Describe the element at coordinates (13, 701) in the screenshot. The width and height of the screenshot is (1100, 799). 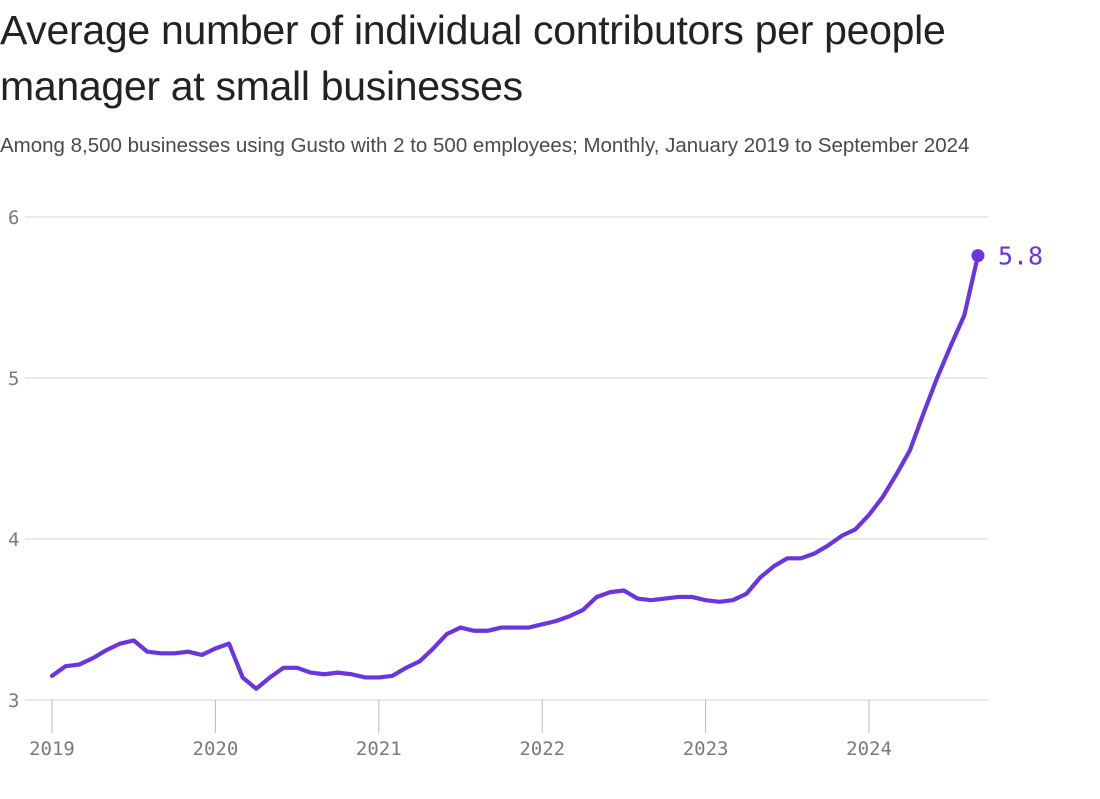
I see `y-tick-label: 3` at that location.